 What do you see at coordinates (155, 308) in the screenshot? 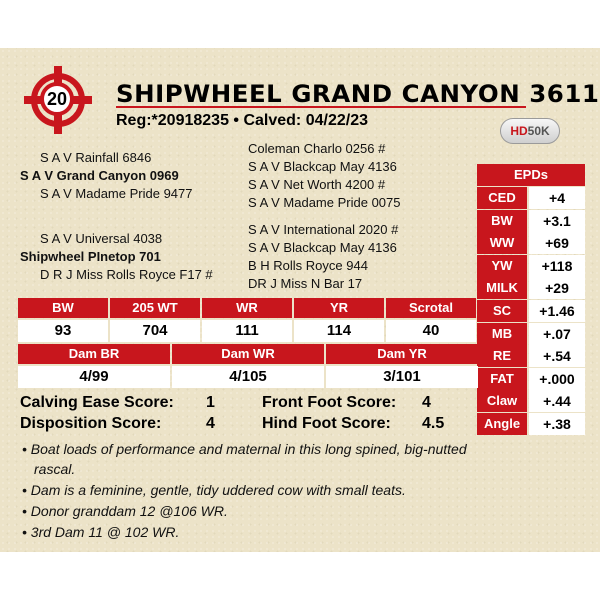
I see `performance-header: 205 WT` at bounding box center [155, 308].